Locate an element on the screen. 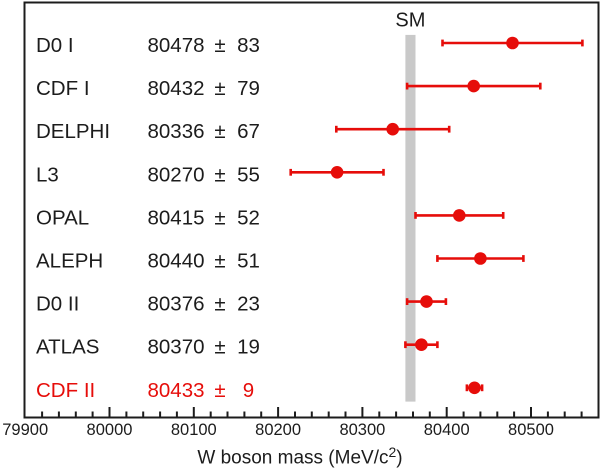 Image resolution: width=600 pixels, height=474 pixels. svg-text: 80376 is located at coordinates (176, 304).